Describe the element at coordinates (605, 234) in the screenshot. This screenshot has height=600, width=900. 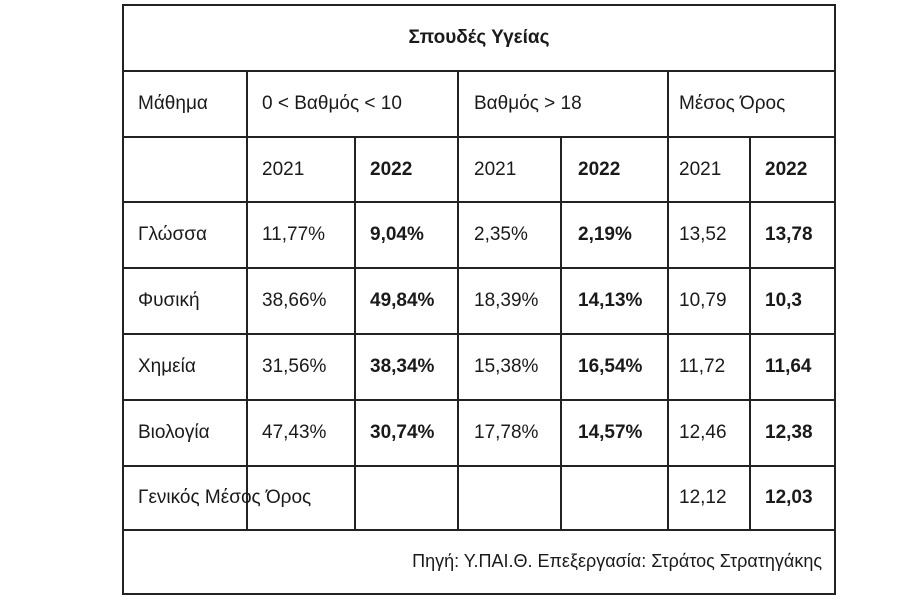
I see `table-cell: 2,19%` at that location.